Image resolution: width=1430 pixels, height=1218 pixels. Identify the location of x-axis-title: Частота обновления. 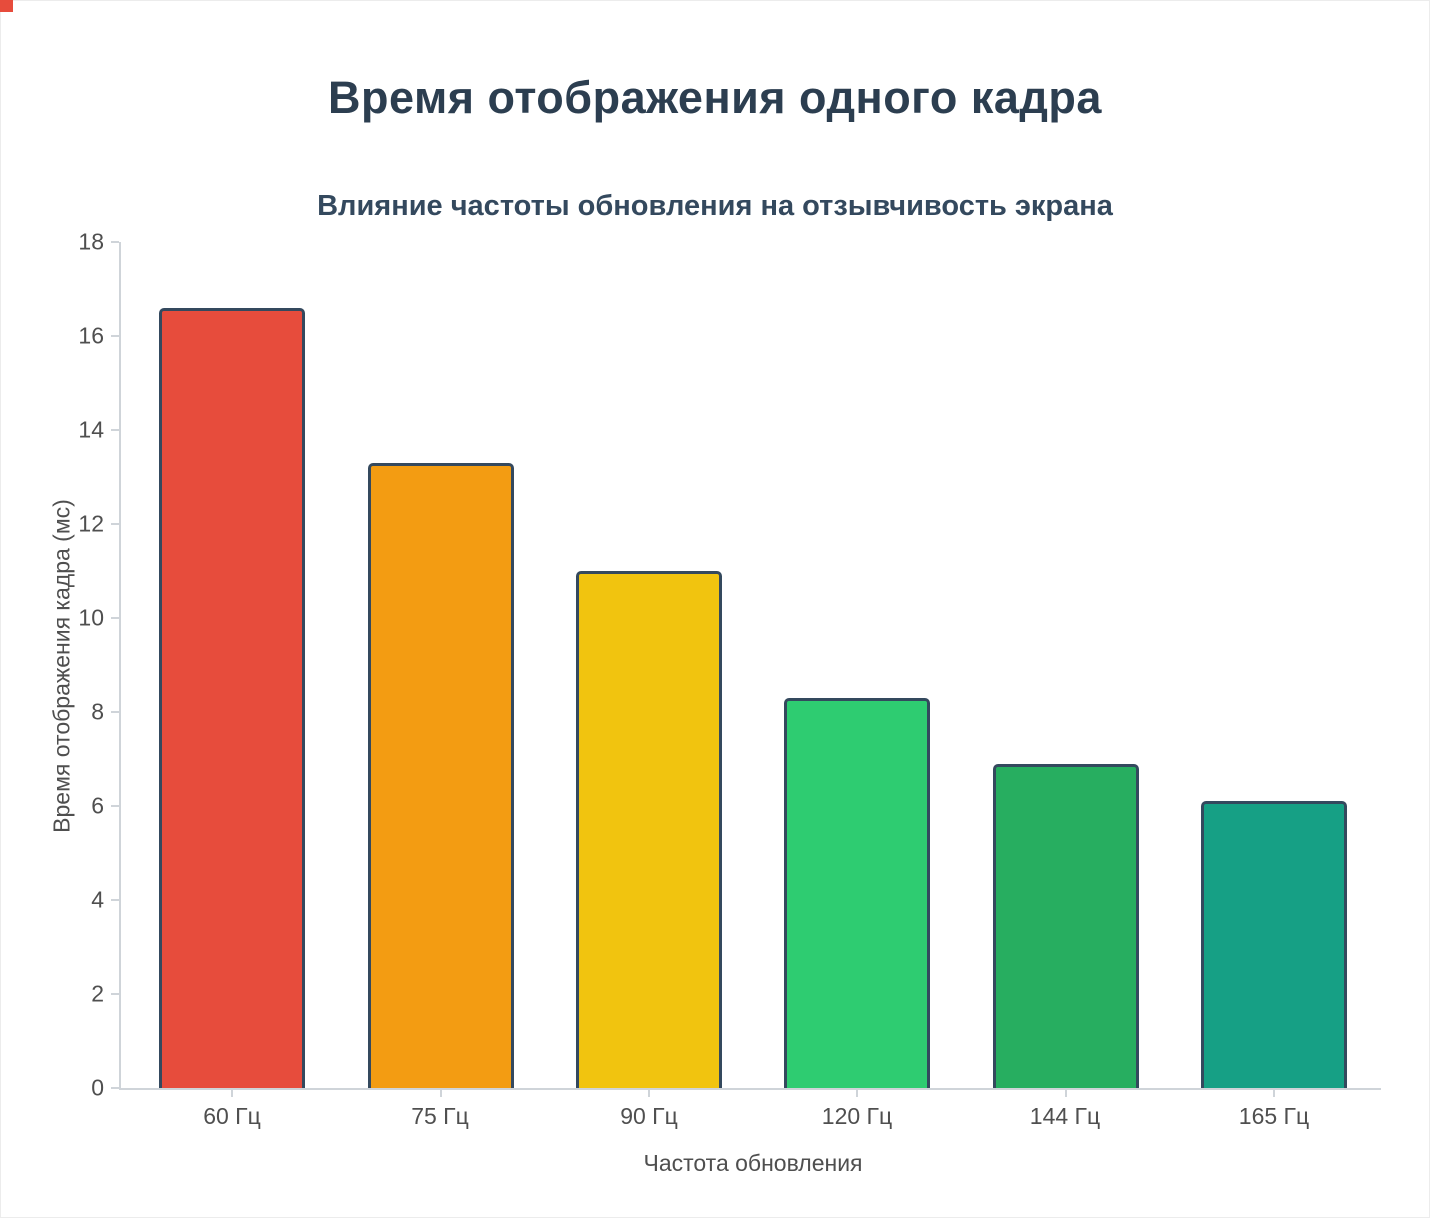
(753, 1163).